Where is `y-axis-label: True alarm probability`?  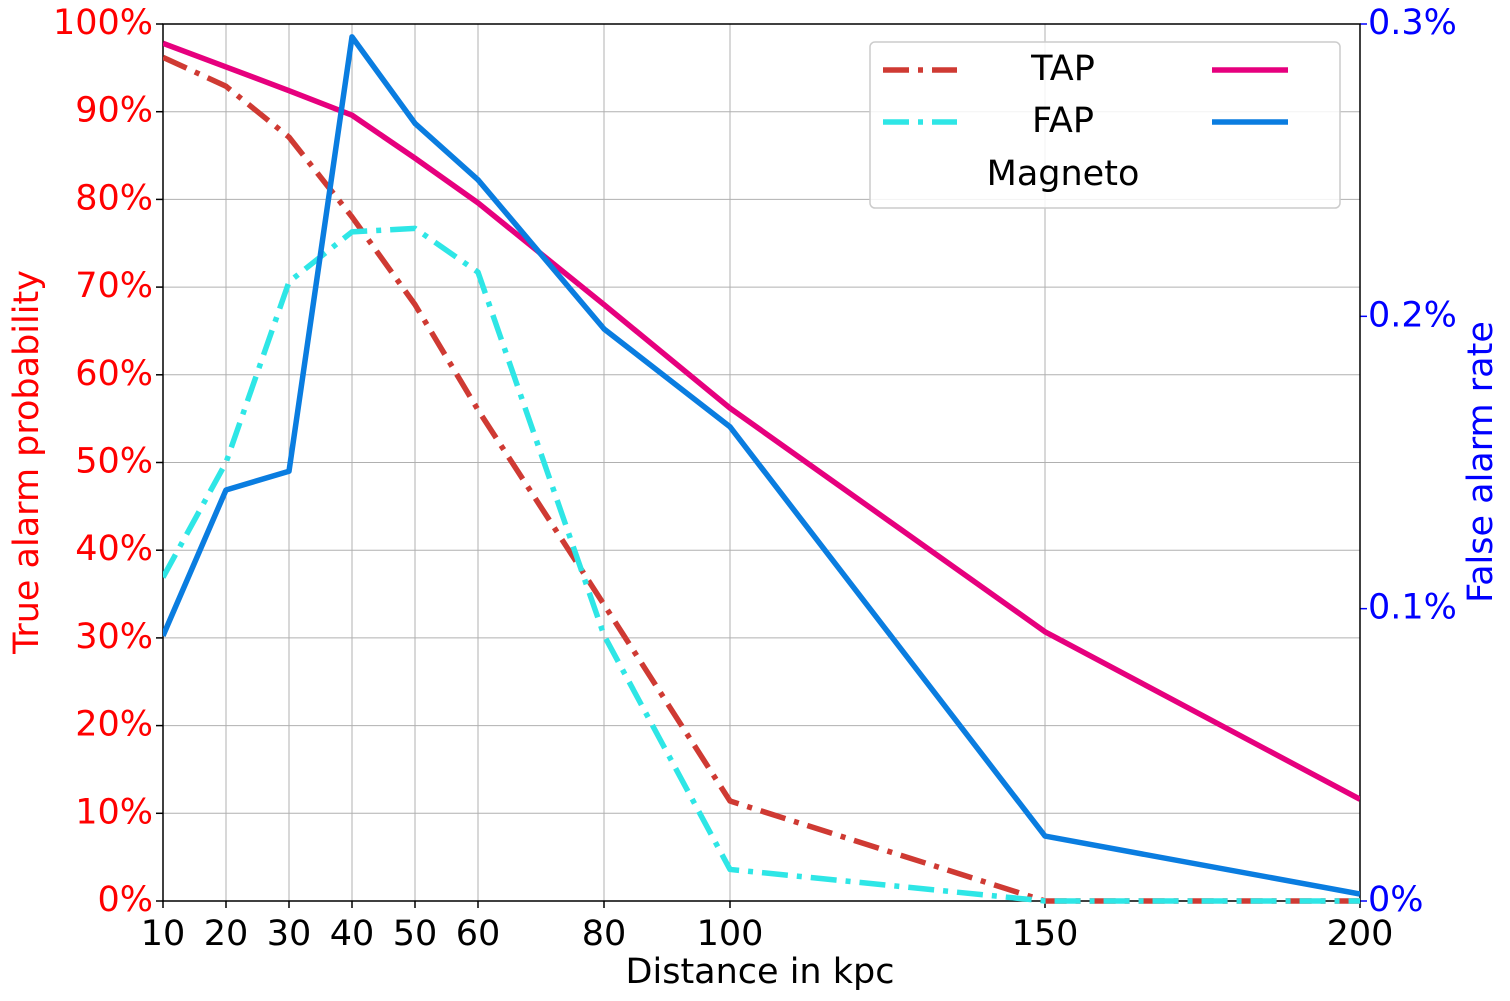
y-axis-label: True alarm probability is located at coordinates (27, 462).